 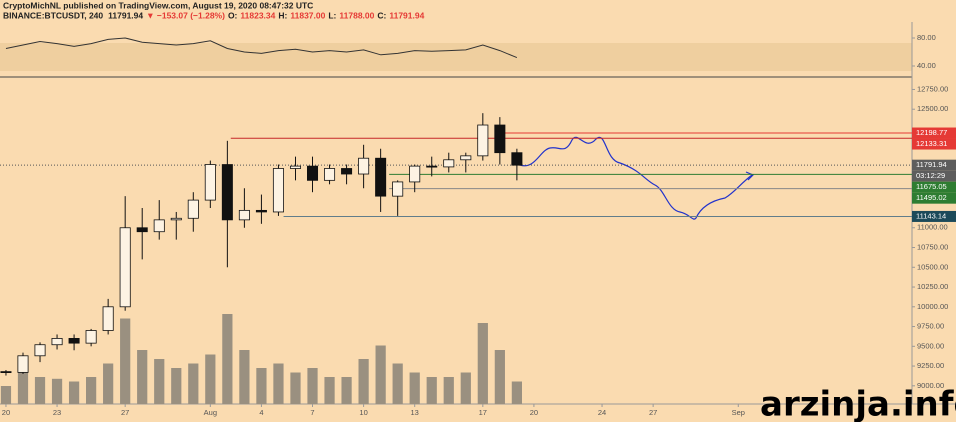 What do you see at coordinates (307, 15) in the screenshot?
I see `high: 11837.00` at bounding box center [307, 15].